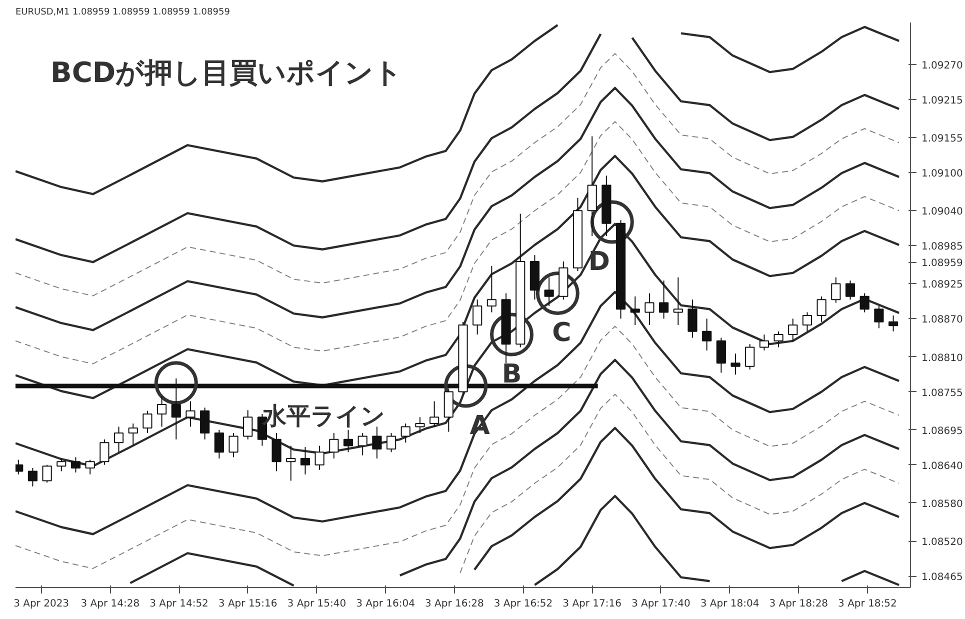  I want to click on x-tick-label: 3 Apr 14:52, so click(179, 604).